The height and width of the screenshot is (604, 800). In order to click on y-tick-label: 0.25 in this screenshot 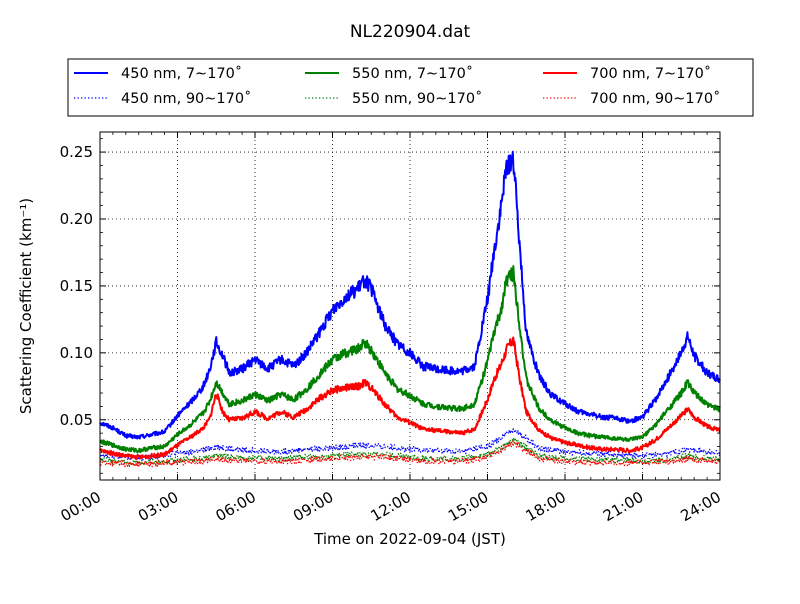, I will do `click(76, 152)`.